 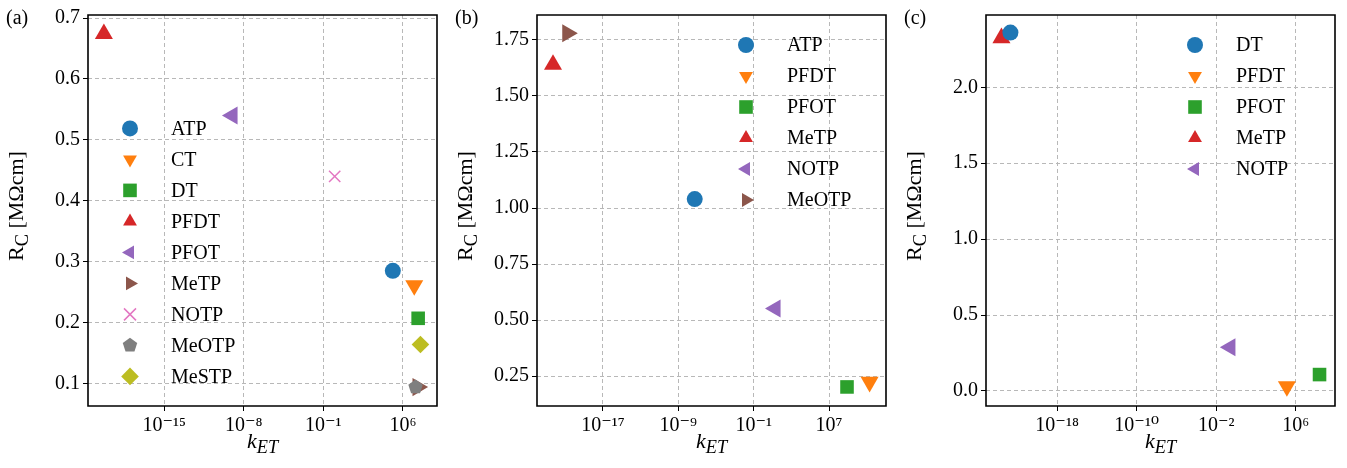 What do you see at coordinates (511, 262) in the screenshot?
I see `y-tick-label: 0.75` at bounding box center [511, 262].